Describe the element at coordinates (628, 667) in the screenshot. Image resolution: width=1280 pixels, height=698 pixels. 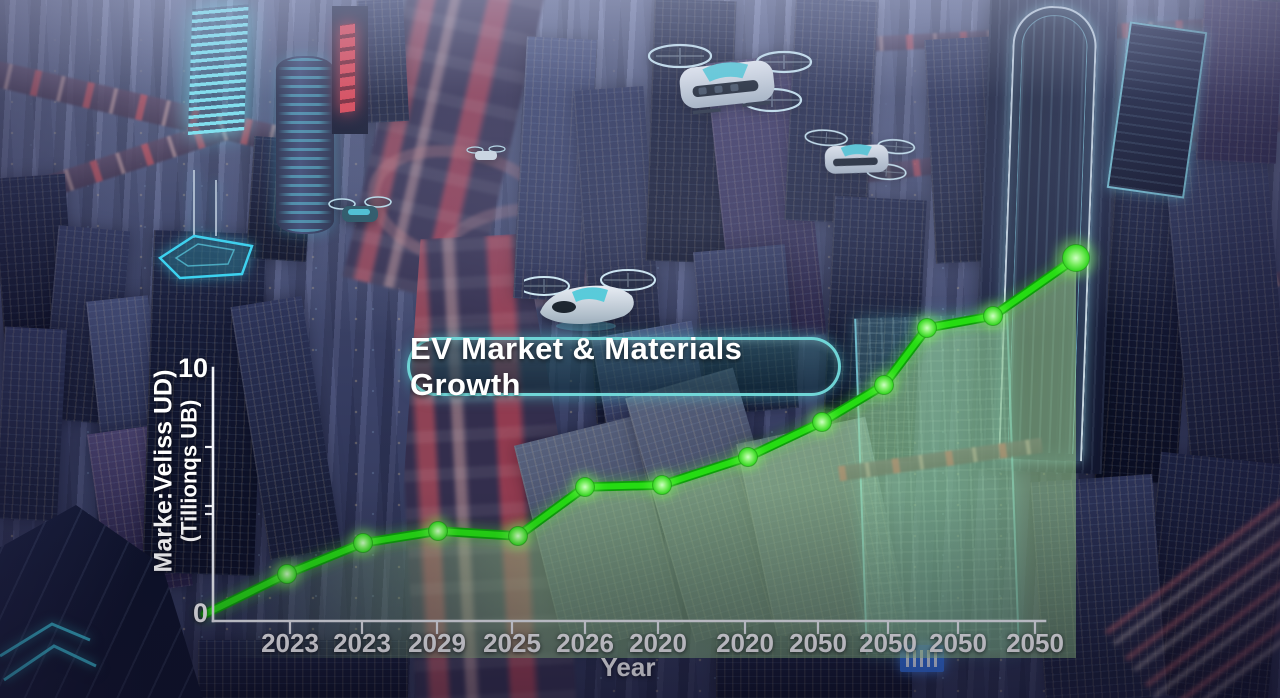
I see `x-axis-title: Year` at that location.